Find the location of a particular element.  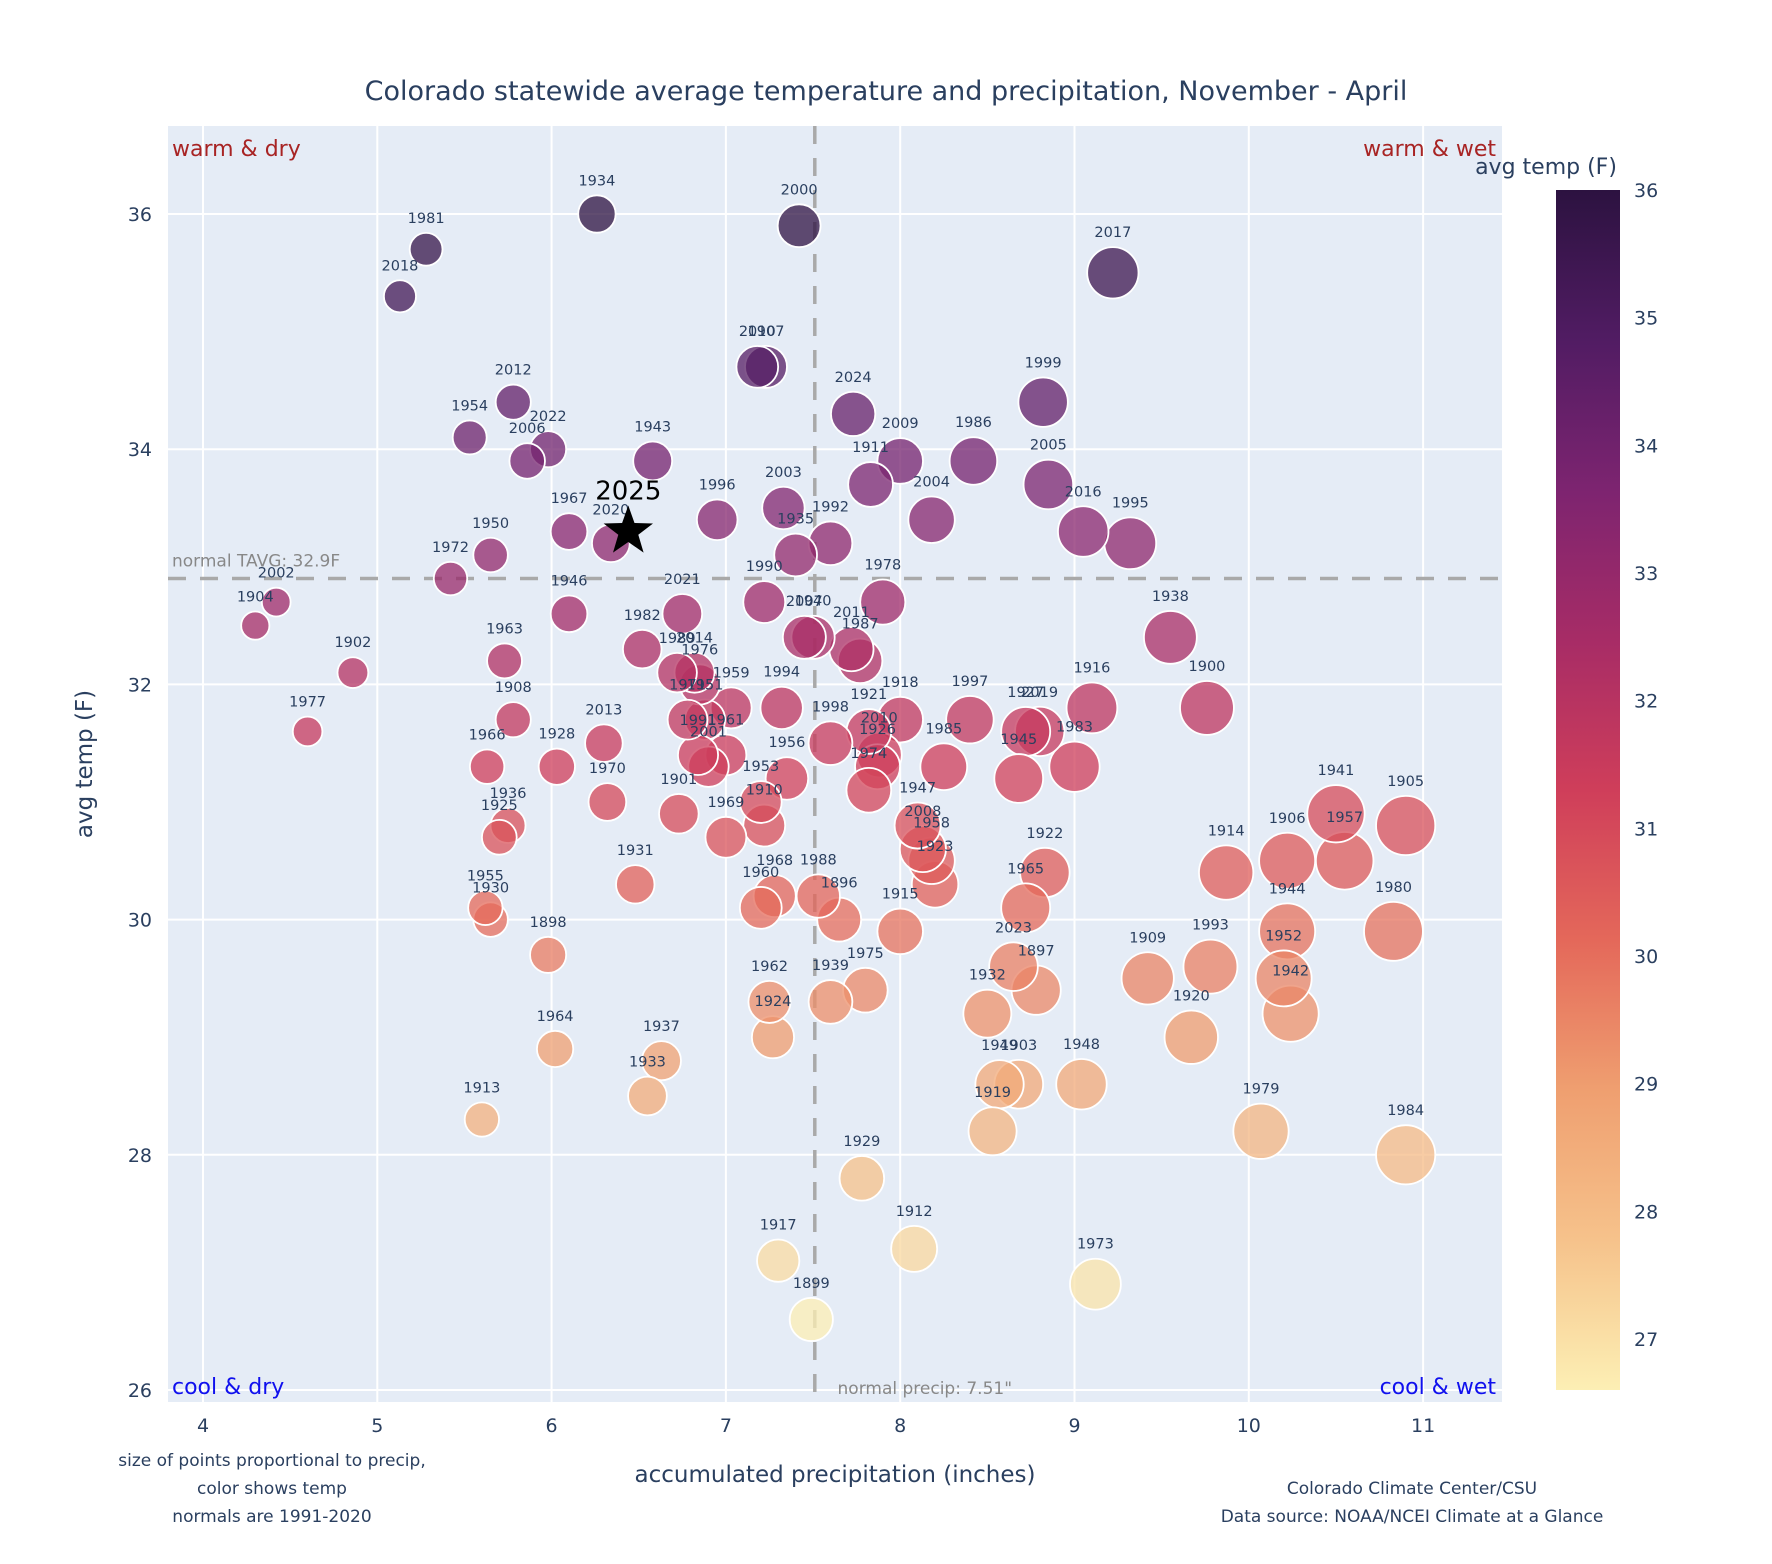

point-label: 2016 is located at coordinates (1083, 492).